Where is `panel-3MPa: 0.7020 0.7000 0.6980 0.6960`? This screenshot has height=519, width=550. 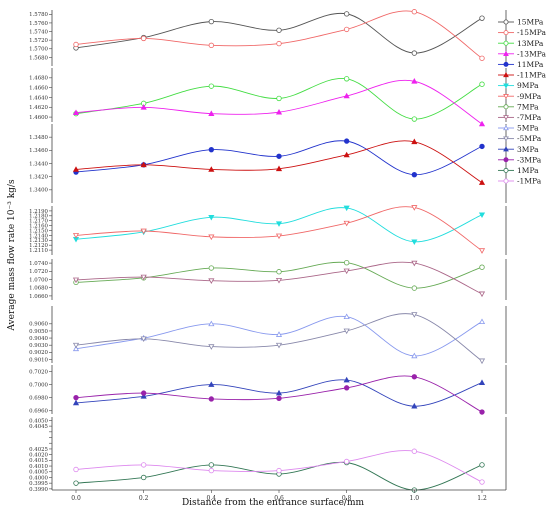
panel-3MPa: 0.7020 0.7000 0.6980 0.6960 is located at coordinates (268, 390).